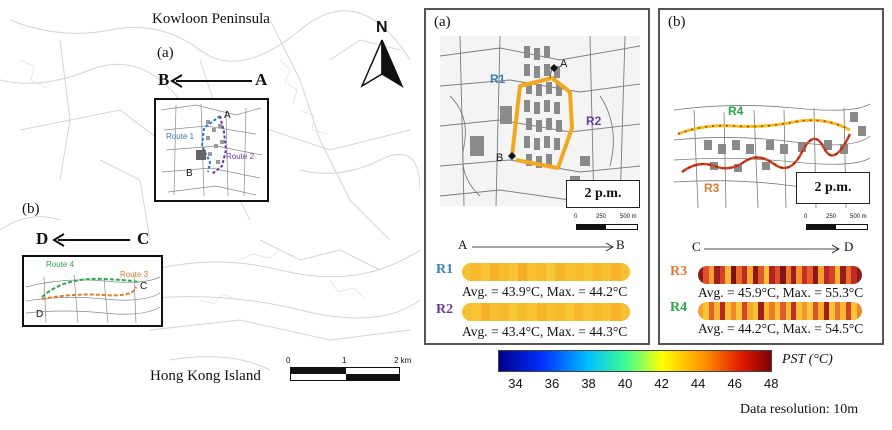 Image resolution: width=892 pixels, height=430 pixels. Describe the element at coordinates (831, 217) in the screenshot. I see `panel-b-scale-1: 250` at that location.